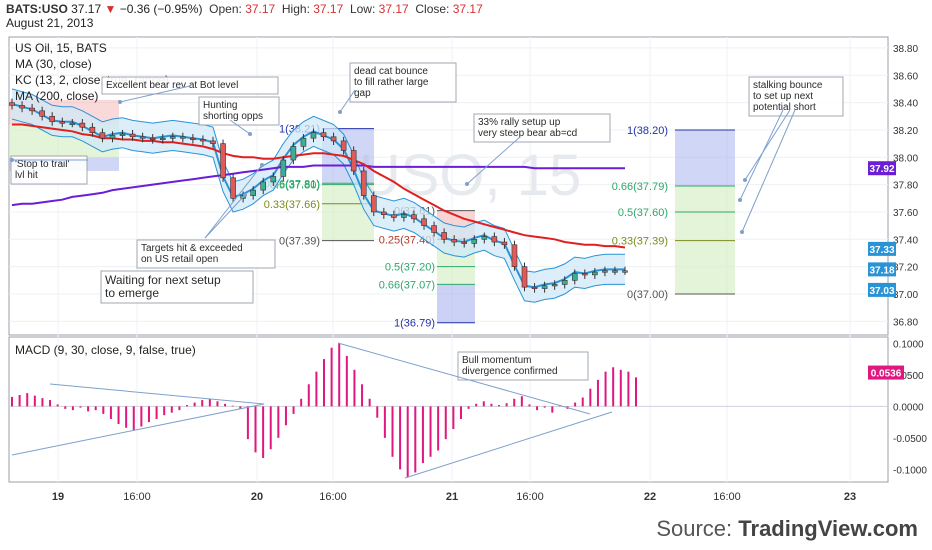 This screenshot has height=550, width=932. Describe the element at coordinates (908, 344) in the screenshot. I see `macd-tick-label: 0.1000` at that location.